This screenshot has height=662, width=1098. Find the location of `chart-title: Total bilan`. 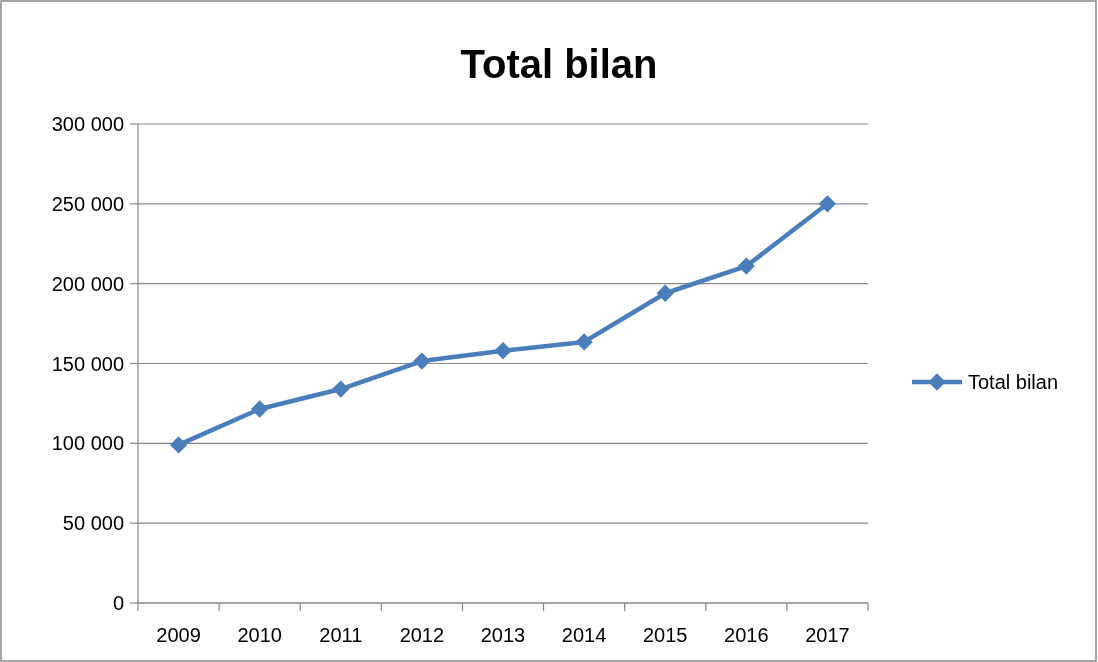

chart-title: Total bilan is located at coordinates (559, 64).